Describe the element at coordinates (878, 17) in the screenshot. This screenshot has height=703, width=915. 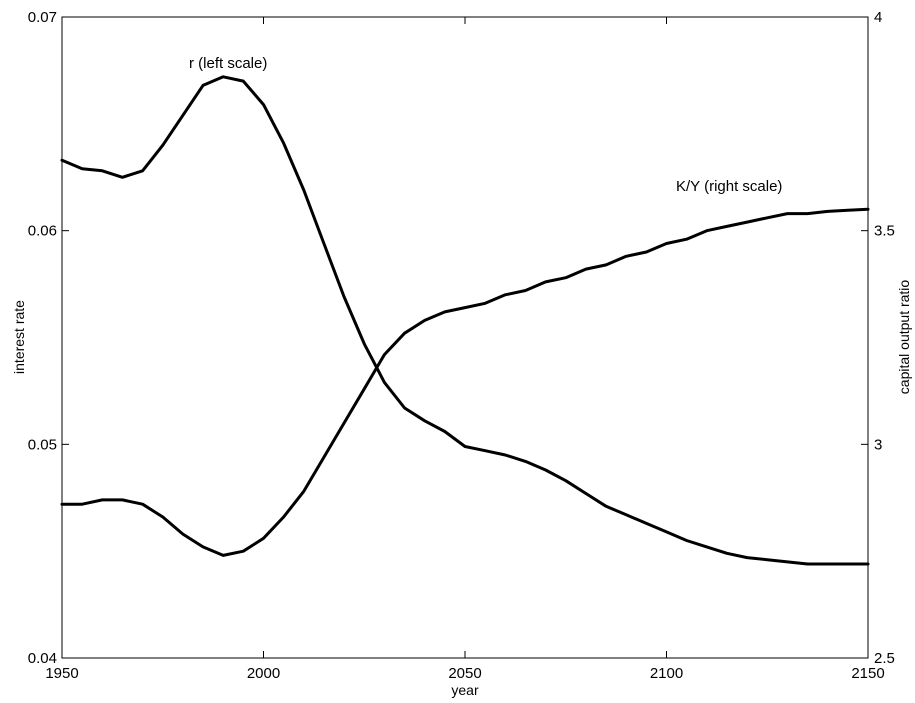
I see `y-right-tick-label: 4` at that location.